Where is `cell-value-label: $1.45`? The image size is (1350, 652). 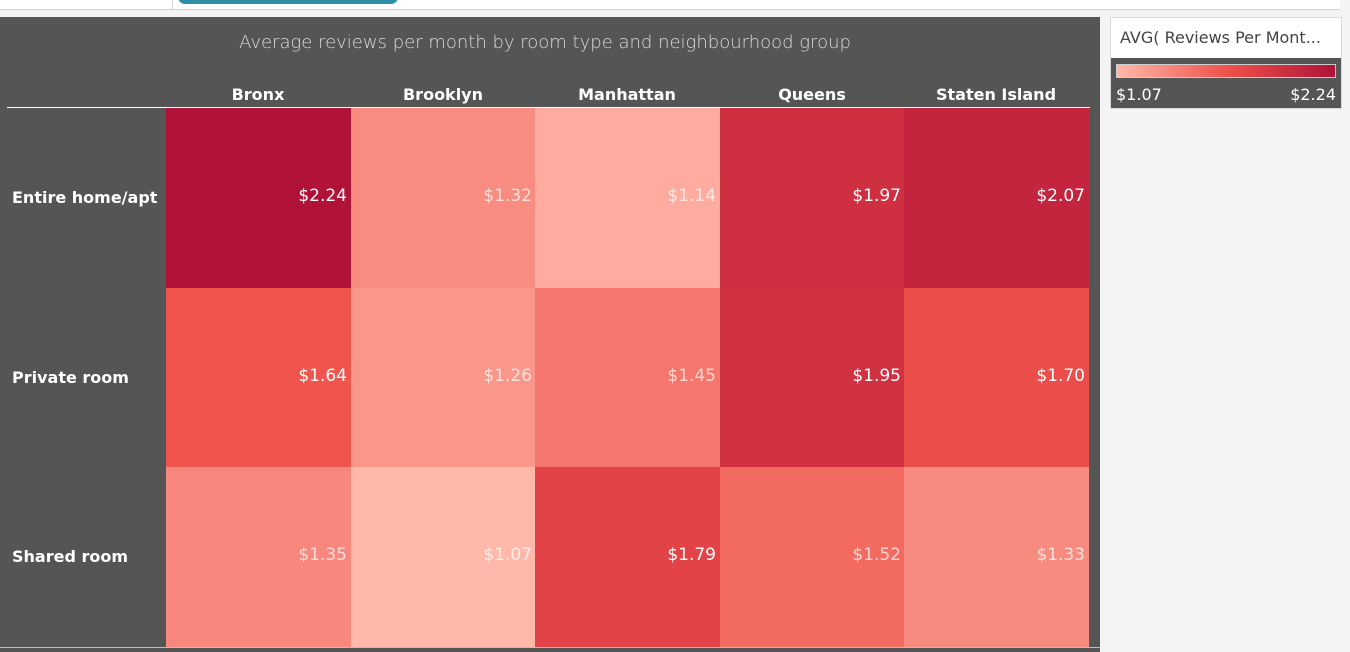 cell-value-label: $1.45 is located at coordinates (691, 376).